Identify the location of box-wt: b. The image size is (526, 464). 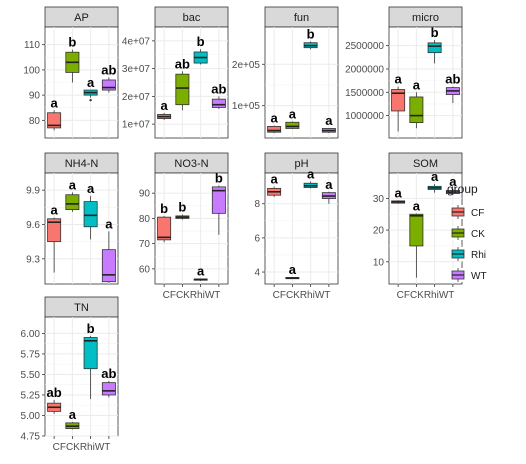
(218, 203).